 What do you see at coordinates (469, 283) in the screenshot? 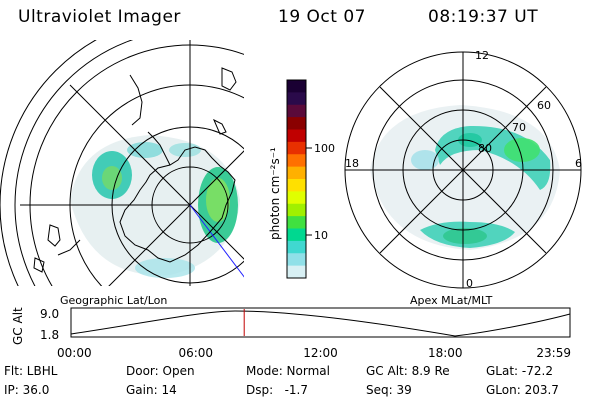
I see `mlt-label-0: 0` at bounding box center [469, 283].